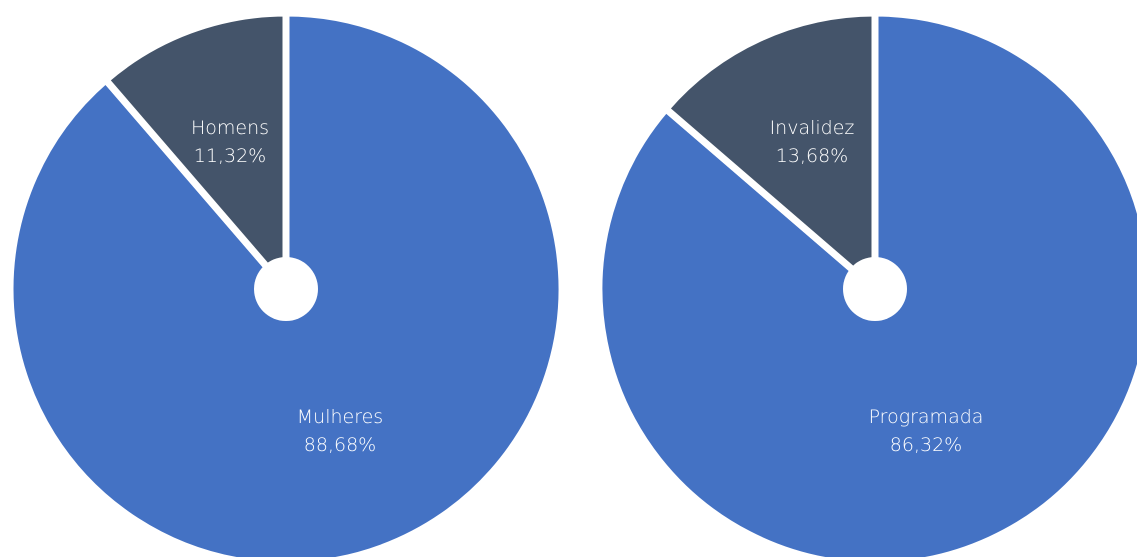  I want to click on pie-slice-homens, so click(196, 151).